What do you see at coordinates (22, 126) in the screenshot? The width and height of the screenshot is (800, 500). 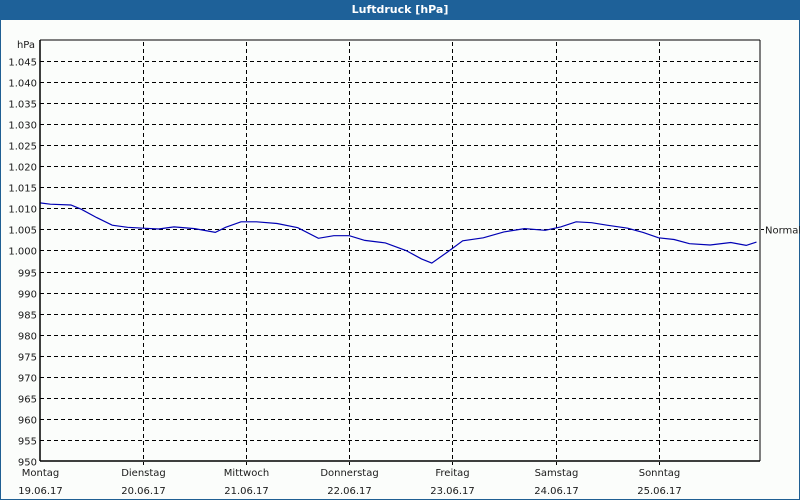 I see `y-tick-label: 1.030` at bounding box center [22, 126].